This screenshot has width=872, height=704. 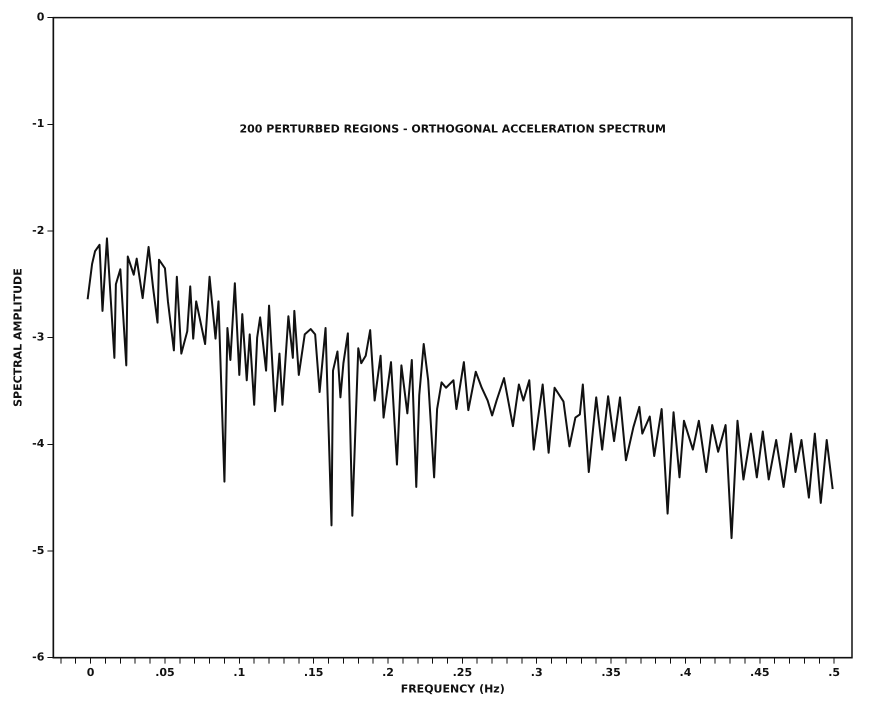 I want to click on x-tick-label: 0, so click(x=90, y=673).